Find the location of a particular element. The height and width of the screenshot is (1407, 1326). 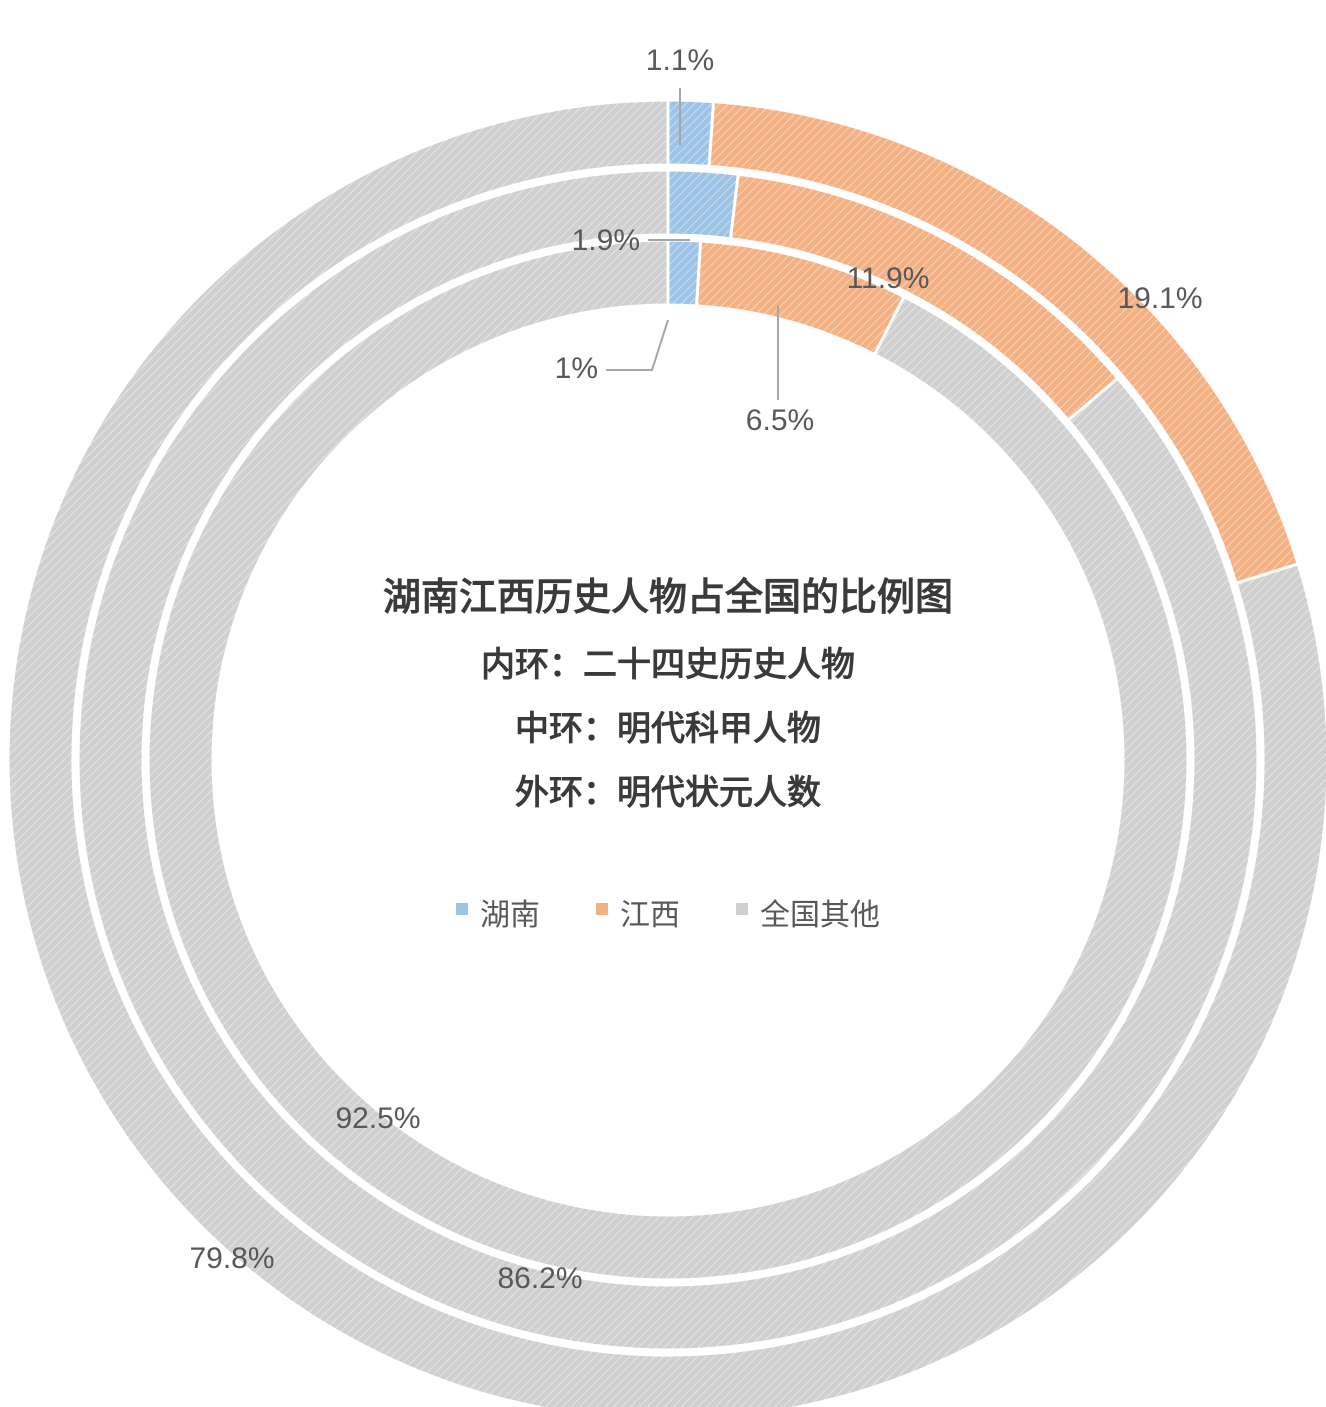

leader-lines-layer is located at coordinates (692, 244).